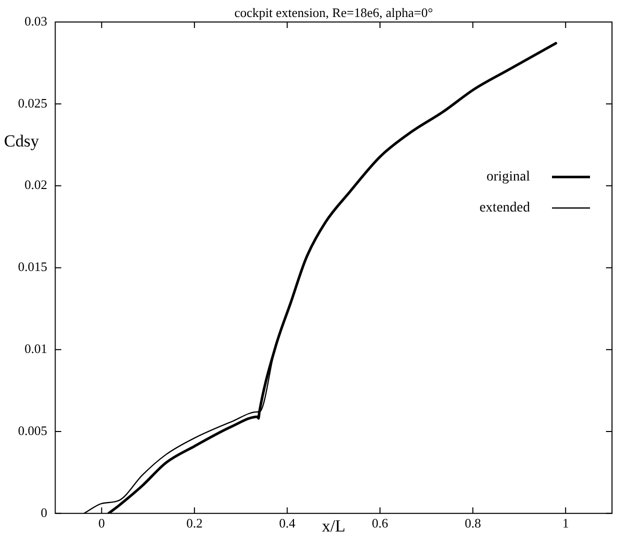  Describe the element at coordinates (44, 512) in the screenshot. I see `y-tick-label: 0` at that location.